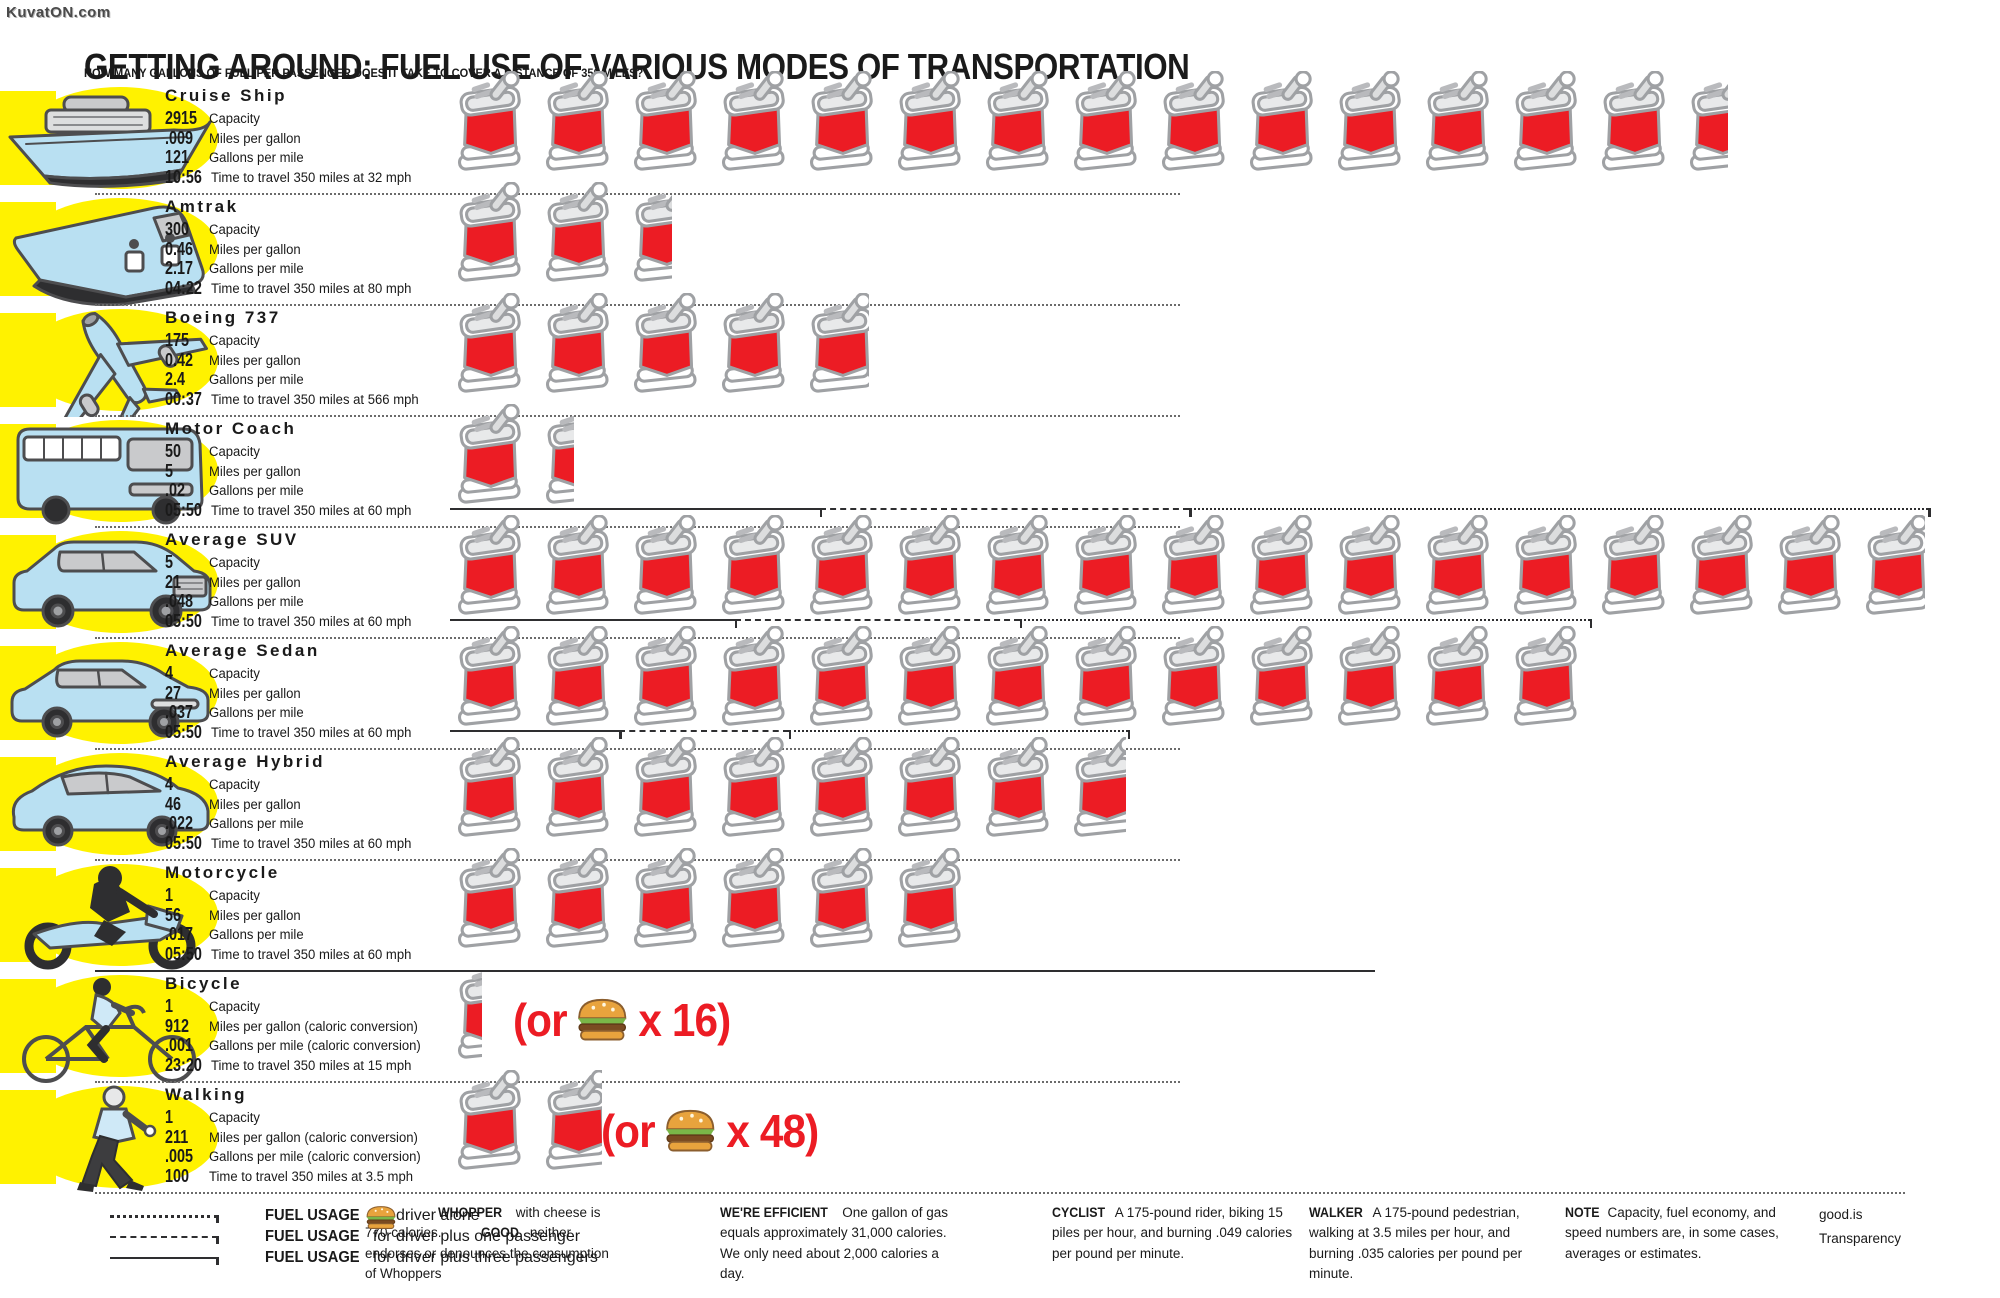  What do you see at coordinates (177, 340) in the screenshot?
I see `stat-value: 175` at bounding box center [177, 340].